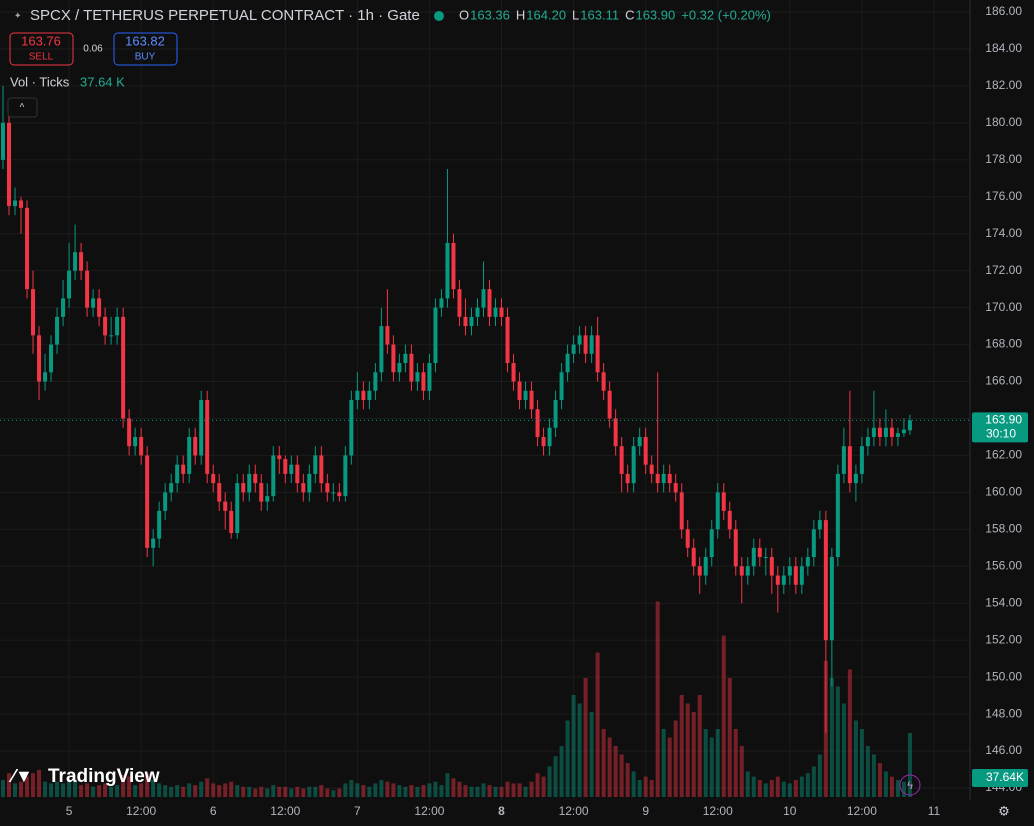  Describe the element at coordinates (1000, 427) in the screenshot. I see `price-tag` at that location.